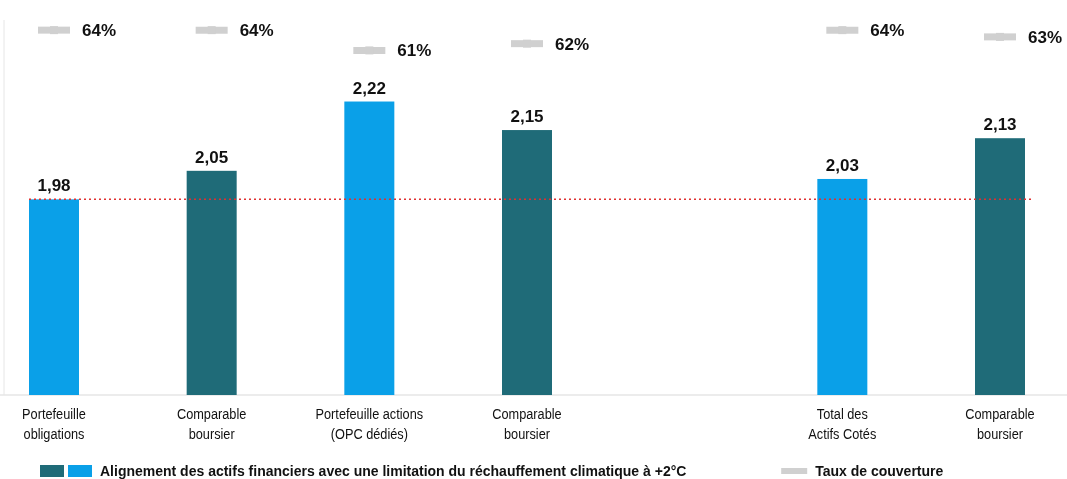 The height and width of the screenshot is (479, 1067). What do you see at coordinates (212, 157) in the screenshot?
I see `data-label: 2,05` at bounding box center [212, 157].